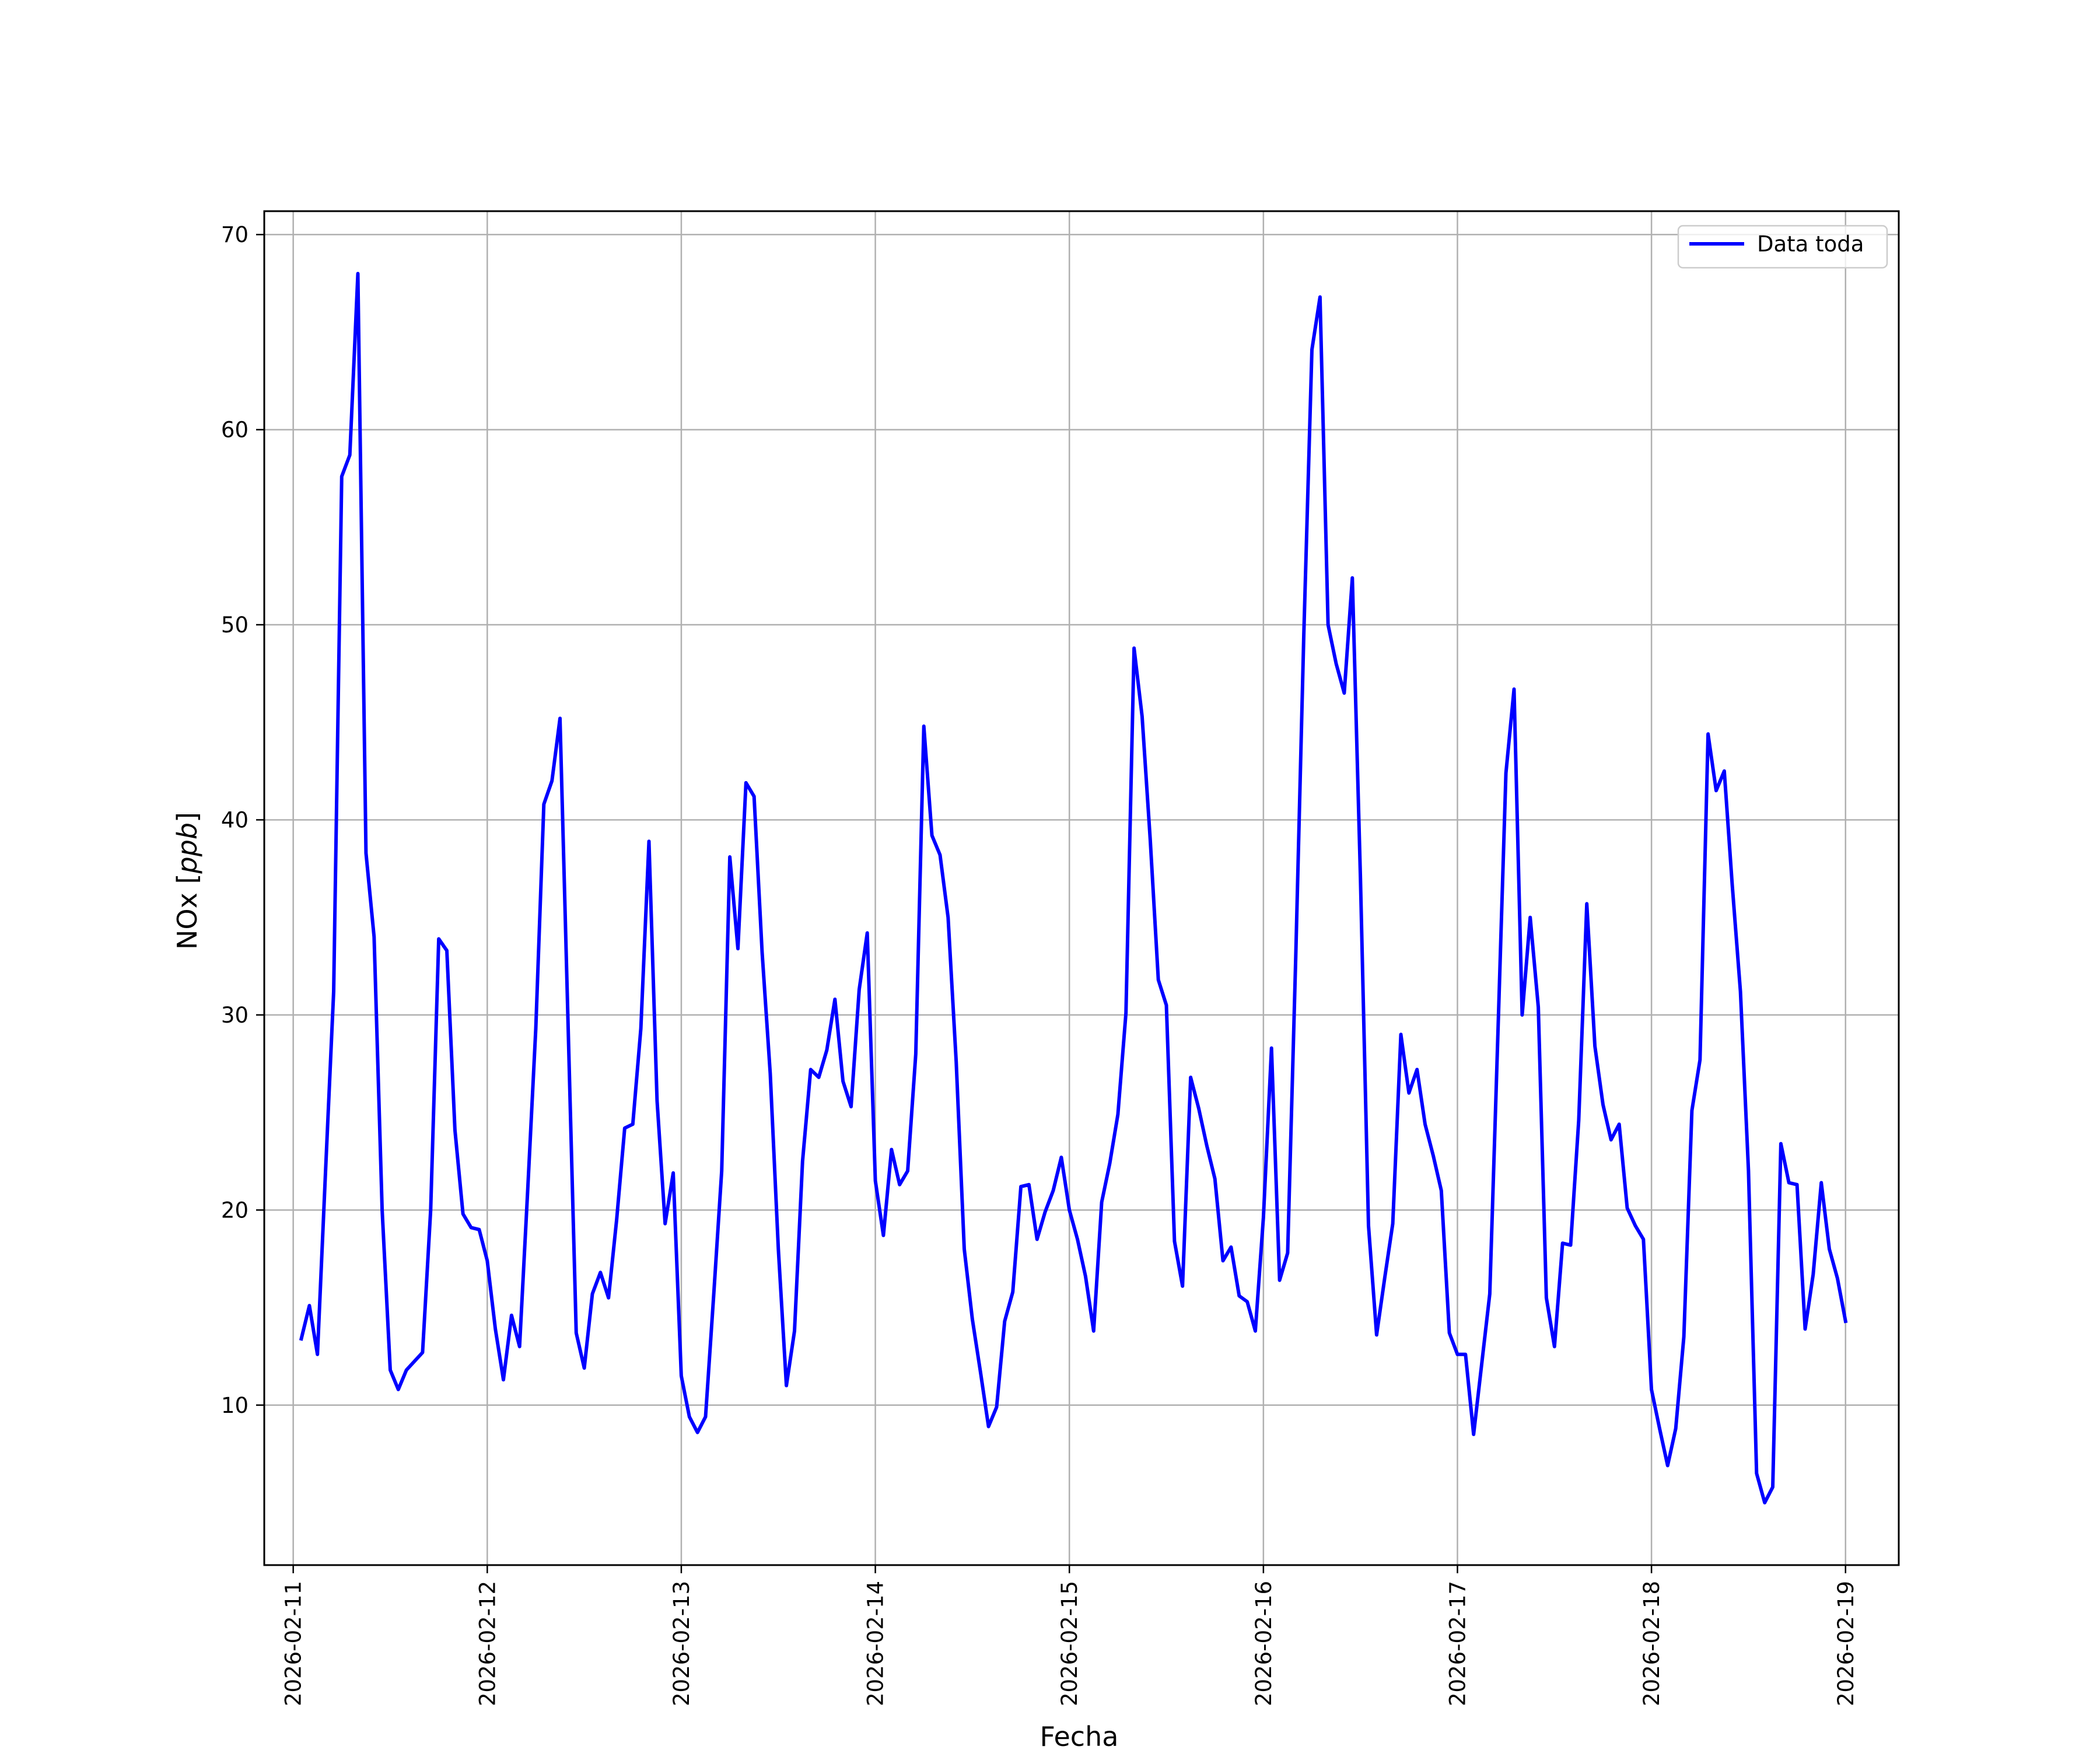  What do you see at coordinates (235, 235) in the screenshot?
I see `y-tick-label: 70` at bounding box center [235, 235].